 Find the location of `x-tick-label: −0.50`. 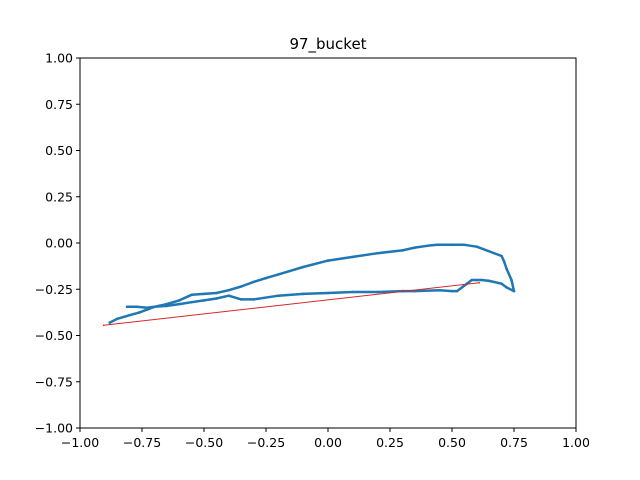

x-tick-label: −0.50 is located at coordinates (204, 442).